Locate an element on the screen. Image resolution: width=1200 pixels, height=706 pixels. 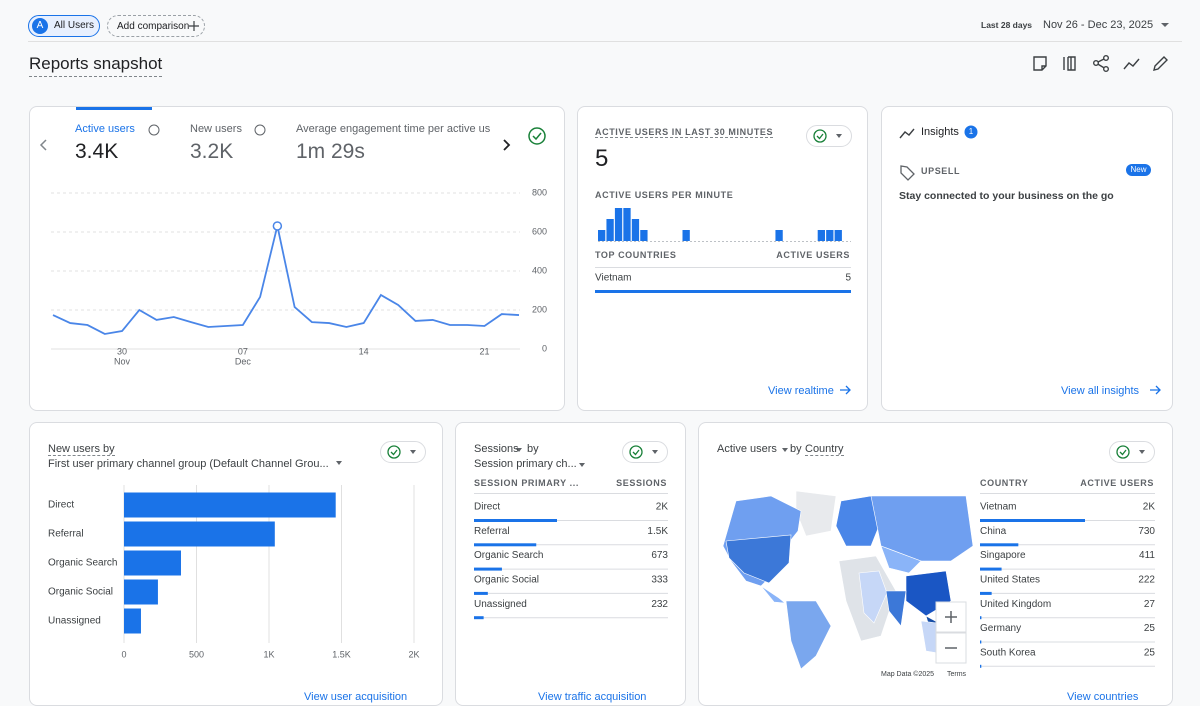
x-tick-label: 1.5K is located at coordinates (341, 654).